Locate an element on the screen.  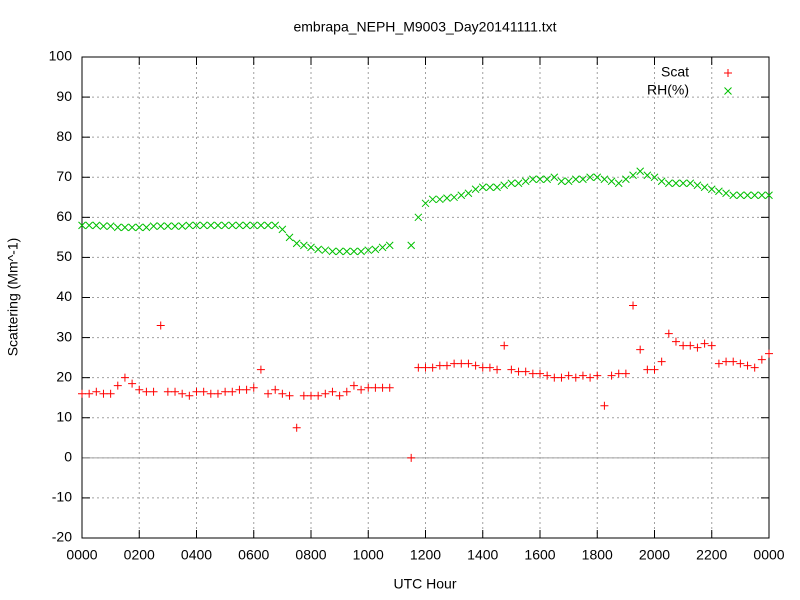
y-tick-label: -10 is located at coordinates (62, 497).